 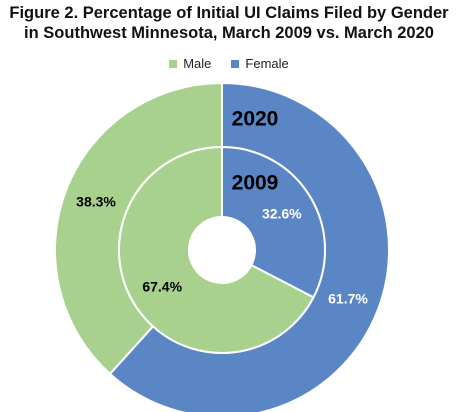 I want to click on legend-swatch-male, so click(x=173, y=63).